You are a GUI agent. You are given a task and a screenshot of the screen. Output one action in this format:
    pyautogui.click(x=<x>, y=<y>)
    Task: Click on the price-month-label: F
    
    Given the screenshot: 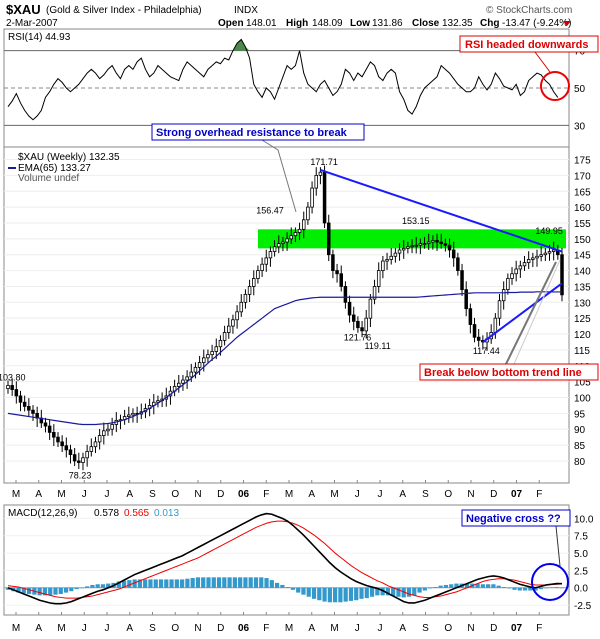 What is the action you would take?
    pyautogui.click(x=539, y=494)
    